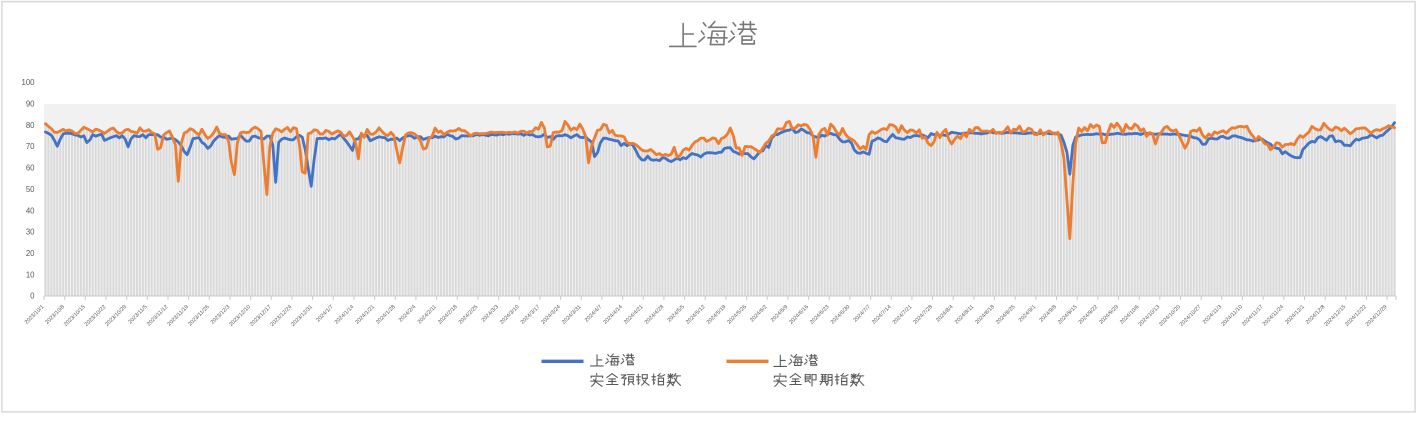  What do you see at coordinates (28, 82) in the screenshot?
I see `svg-text: 100` at bounding box center [28, 82].